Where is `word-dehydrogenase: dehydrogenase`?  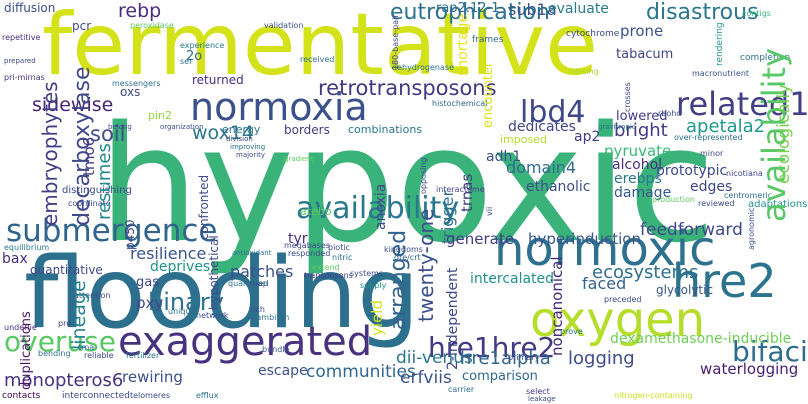 word-dehydrogenase: dehydrogenase is located at coordinates (423, 67).